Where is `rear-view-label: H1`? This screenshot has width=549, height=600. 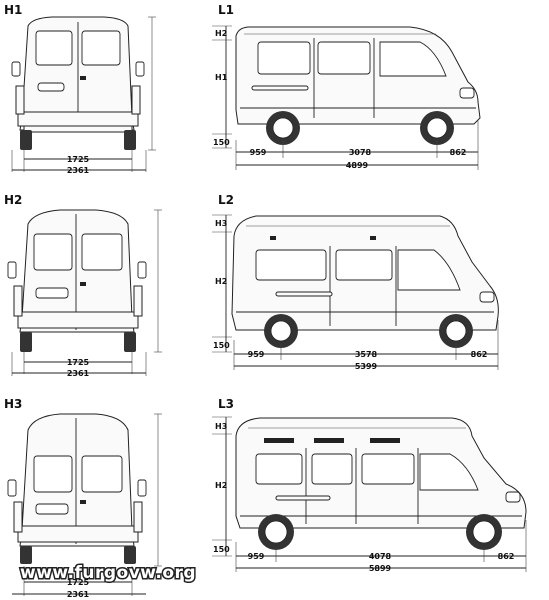
rear-view-label: H1 is located at coordinates (13, 10).